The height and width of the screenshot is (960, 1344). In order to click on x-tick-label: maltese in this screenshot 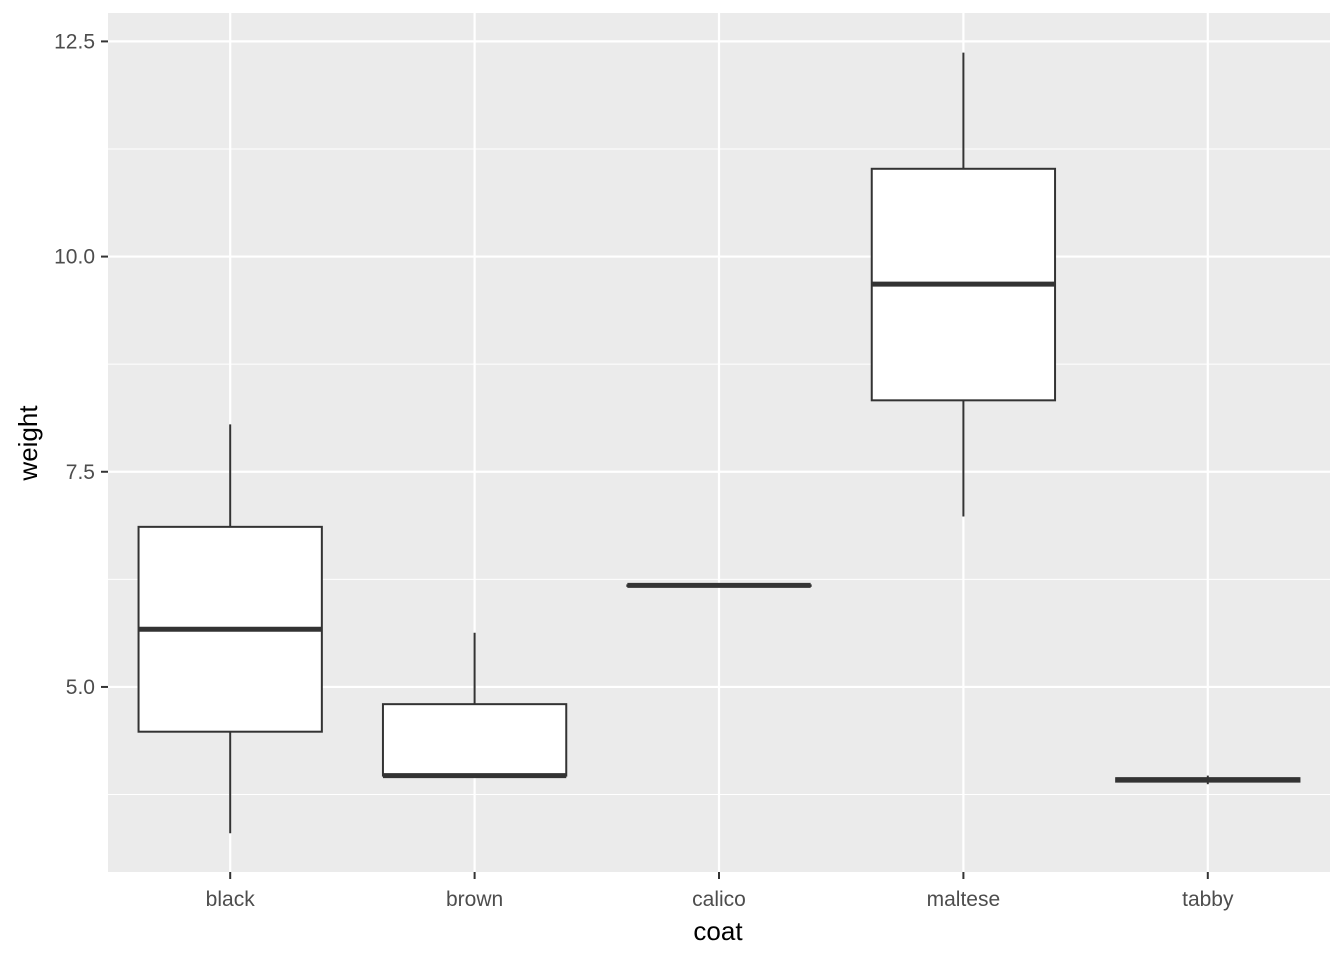, I will do `click(964, 899)`.